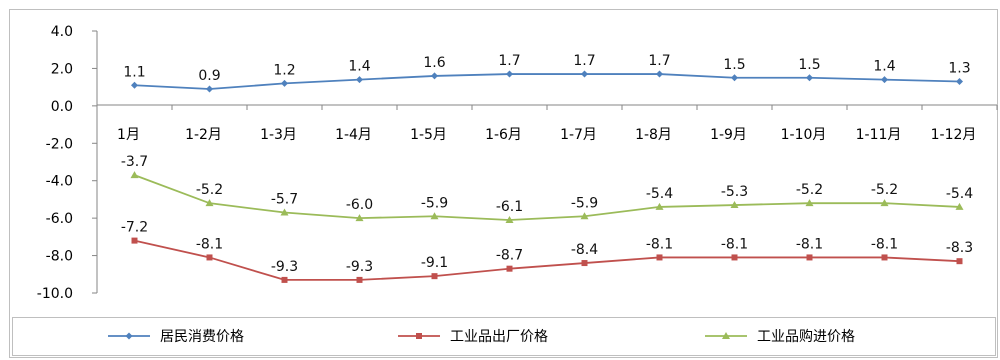 Image resolution: width=1000 pixels, height=360 pixels. What do you see at coordinates (59, 182) in the screenshot?
I see `y-tick-label: -4.0` at bounding box center [59, 182].